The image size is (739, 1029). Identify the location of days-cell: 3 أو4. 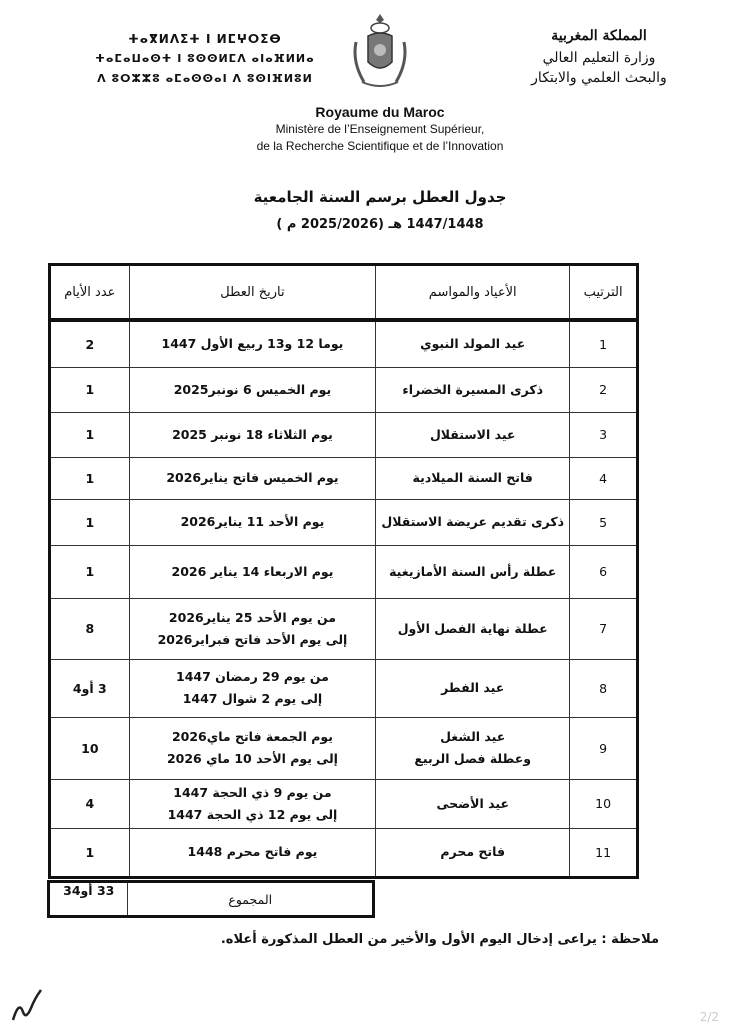
(89, 688).